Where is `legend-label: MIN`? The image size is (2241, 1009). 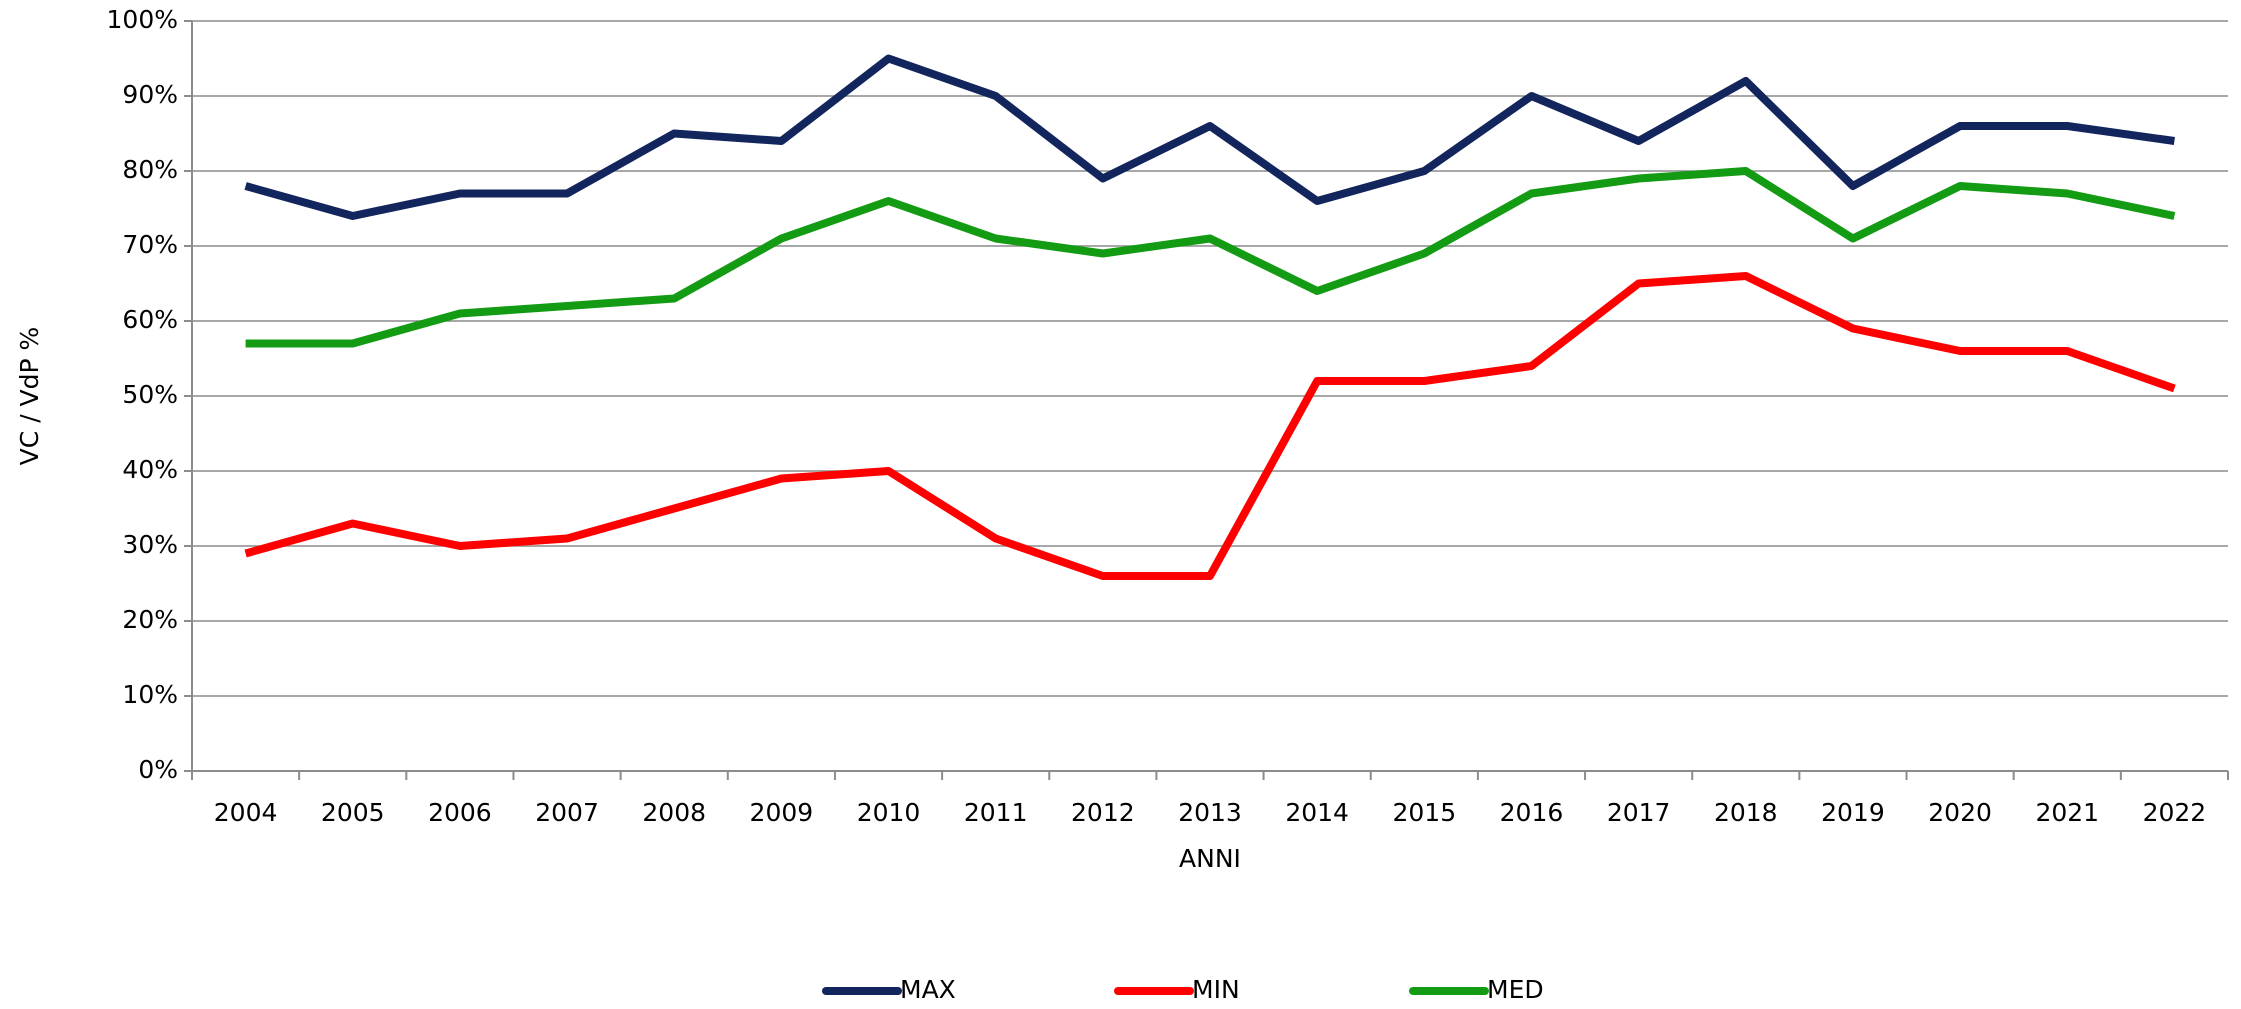
legend-label: MIN is located at coordinates (1216, 989).